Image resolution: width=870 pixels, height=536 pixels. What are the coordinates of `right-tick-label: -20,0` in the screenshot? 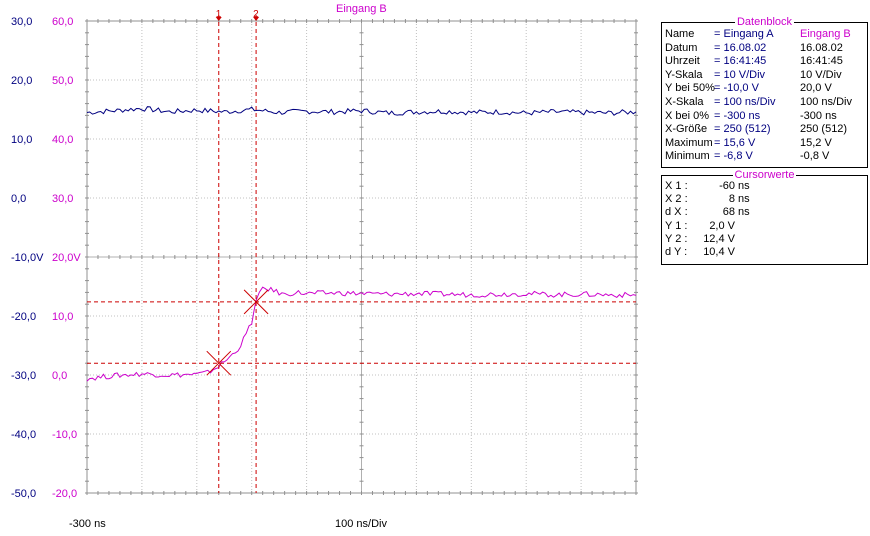 It's located at (64, 494).